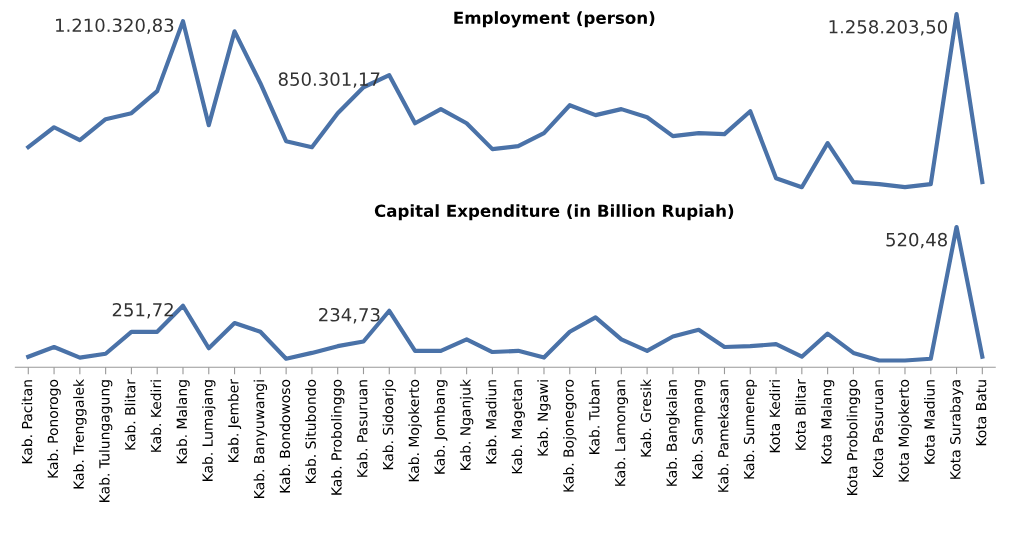 Image resolution: width=1026 pixels, height=544 pixels. What do you see at coordinates (853, 437) in the screenshot?
I see `x-tick-label: Kota Probolinggo` at bounding box center [853, 437].